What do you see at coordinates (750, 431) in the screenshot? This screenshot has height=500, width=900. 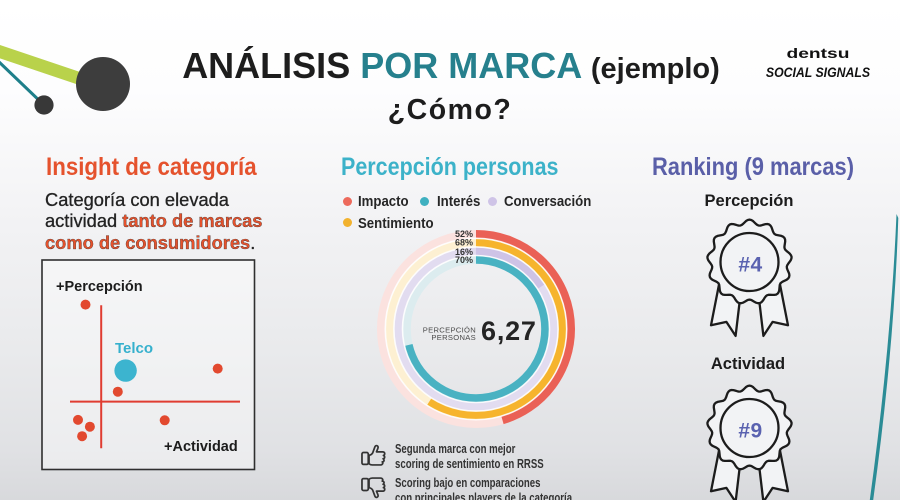 I see `svg-text: #9` at bounding box center [750, 431].